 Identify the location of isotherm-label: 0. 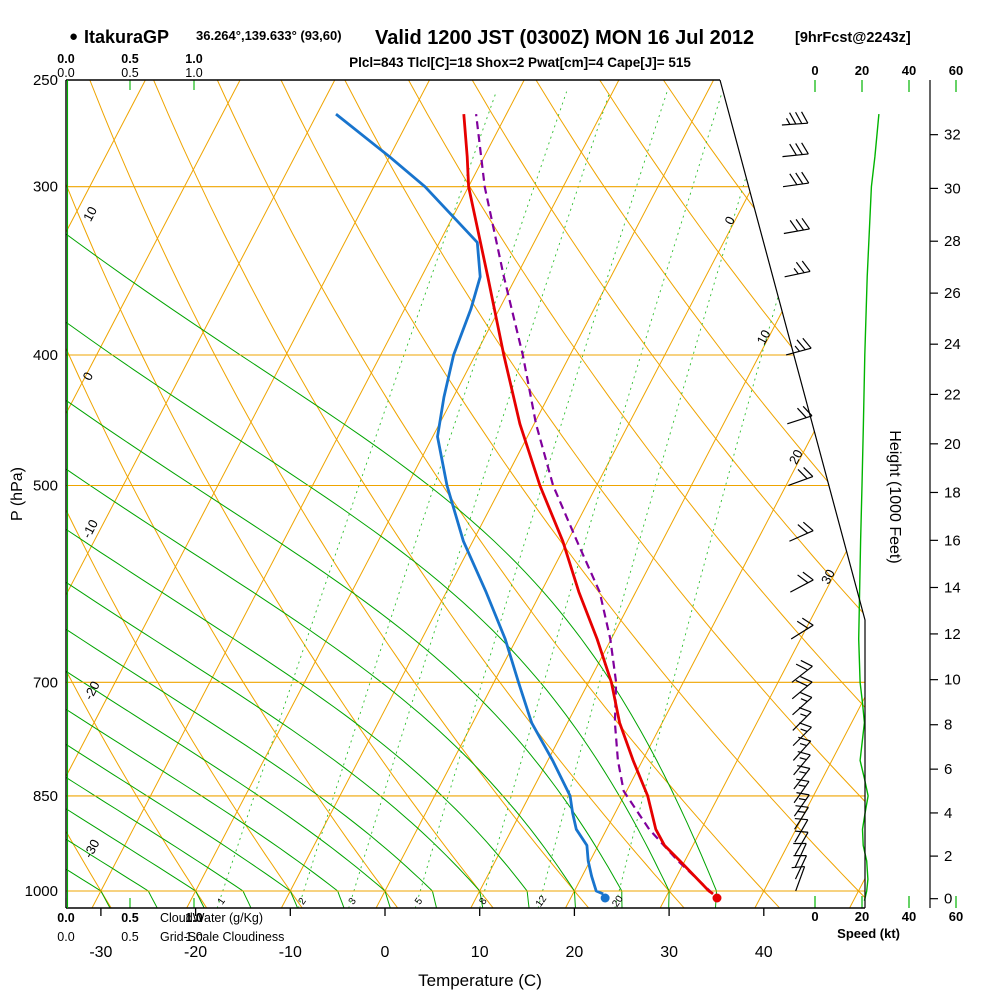
(729, 220).